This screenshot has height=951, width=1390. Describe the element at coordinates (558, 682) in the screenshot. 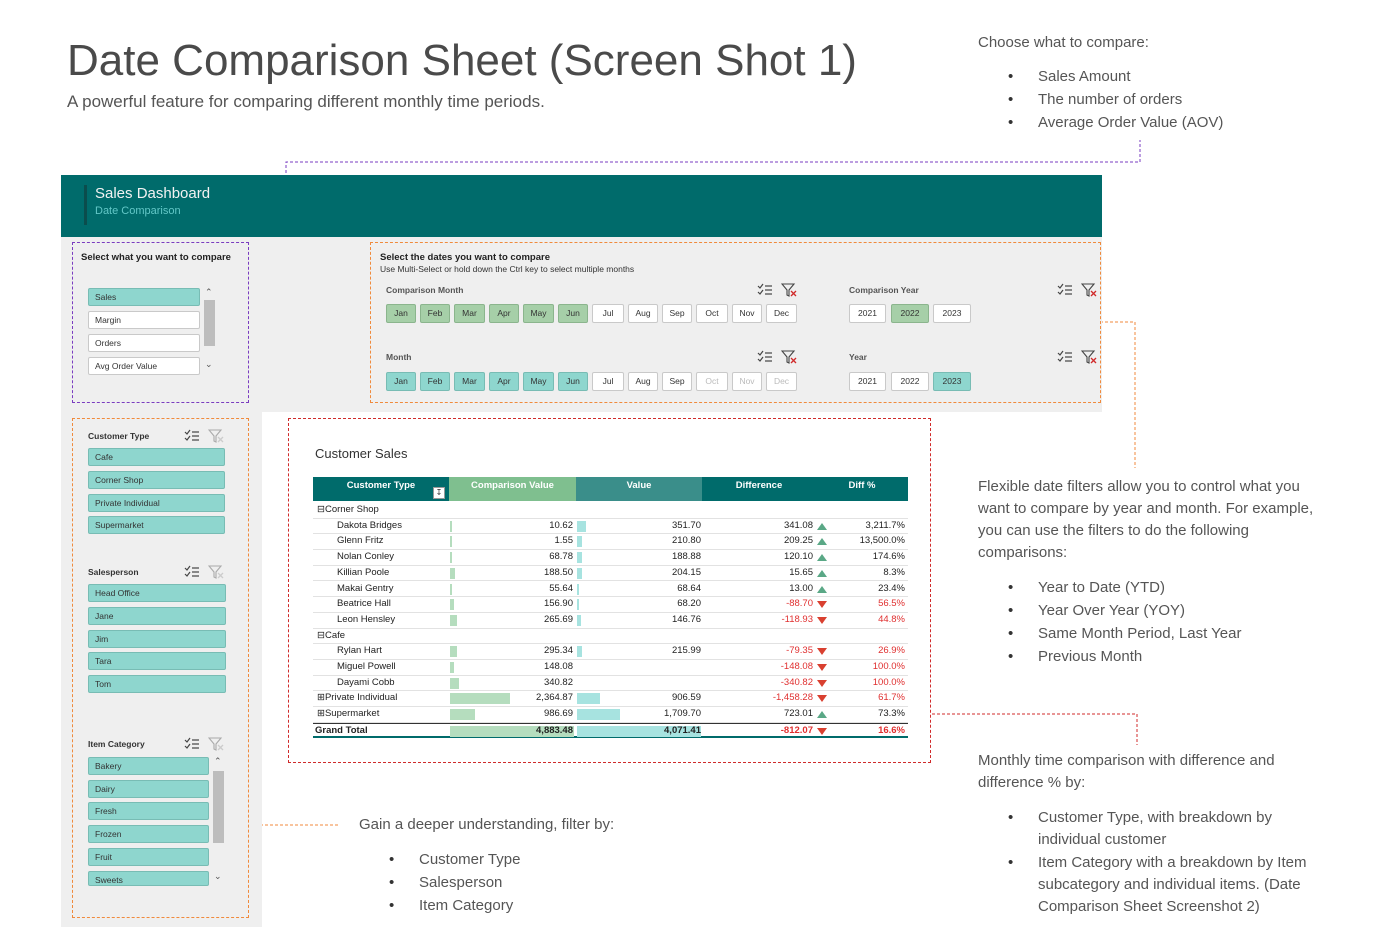

I see `comparison-value-cell: 340.82` at that location.